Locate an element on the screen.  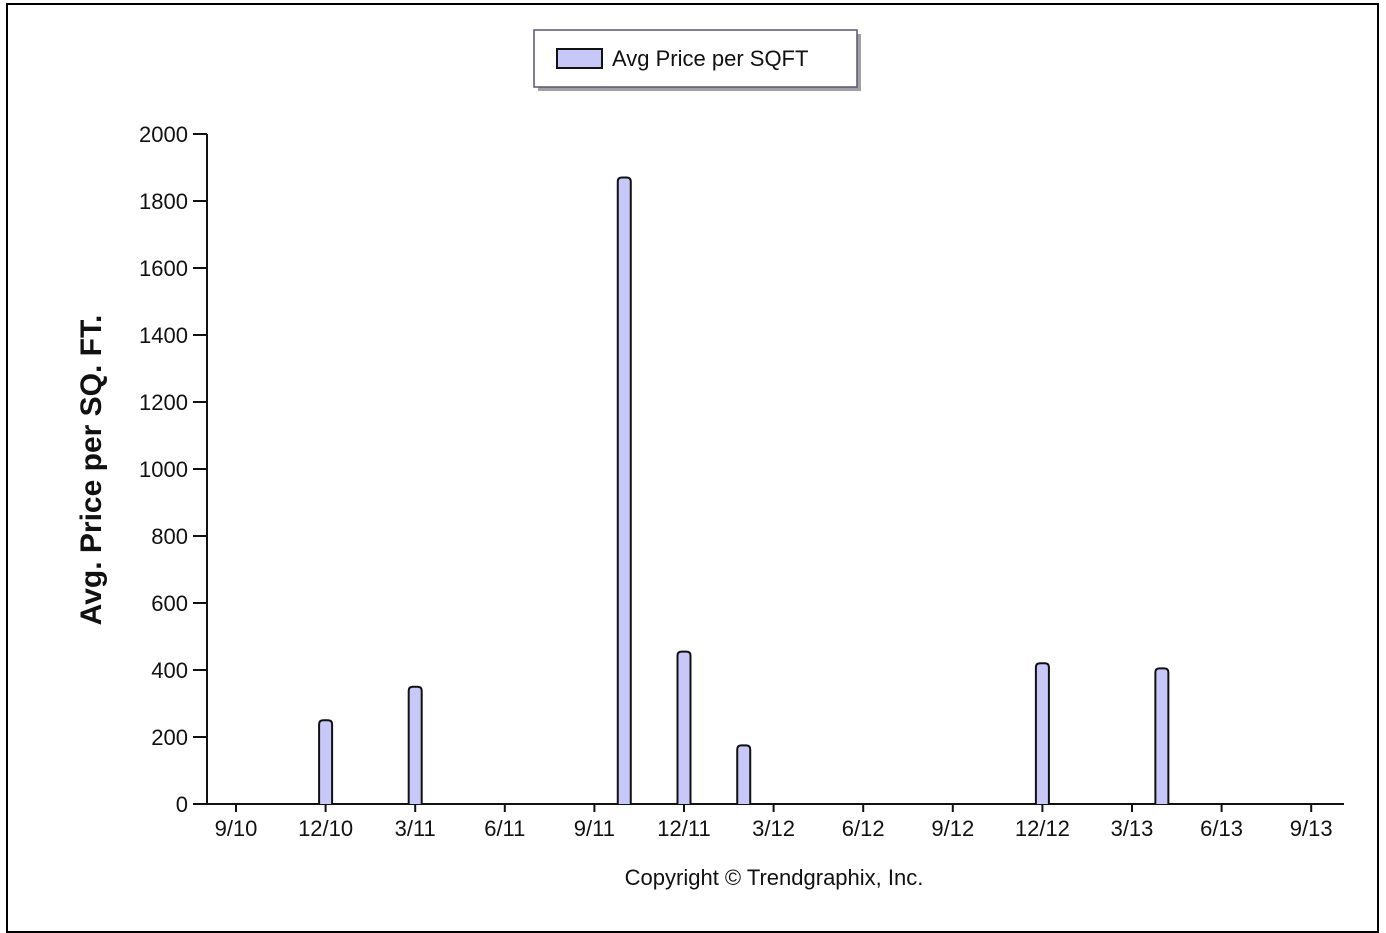
legend-swatch is located at coordinates (579, 58).